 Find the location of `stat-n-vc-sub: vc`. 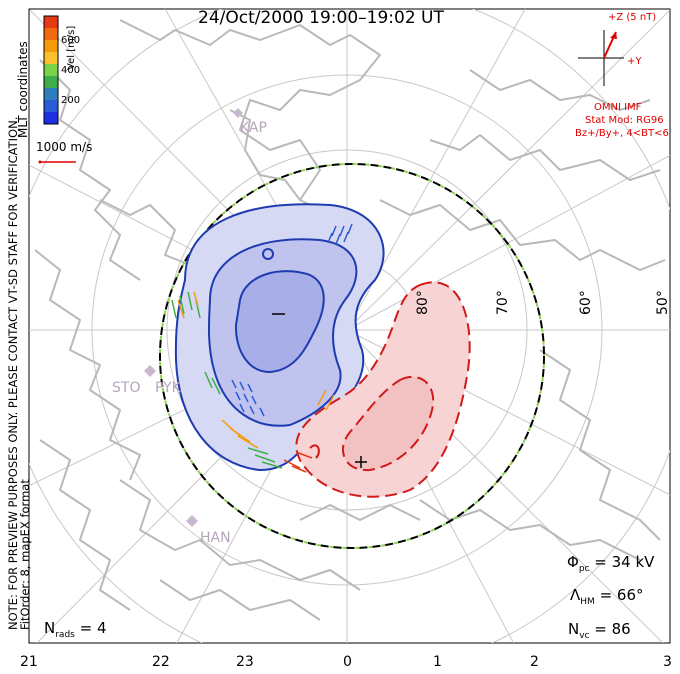

stat-n-vc-sub: vc is located at coordinates (584, 636).